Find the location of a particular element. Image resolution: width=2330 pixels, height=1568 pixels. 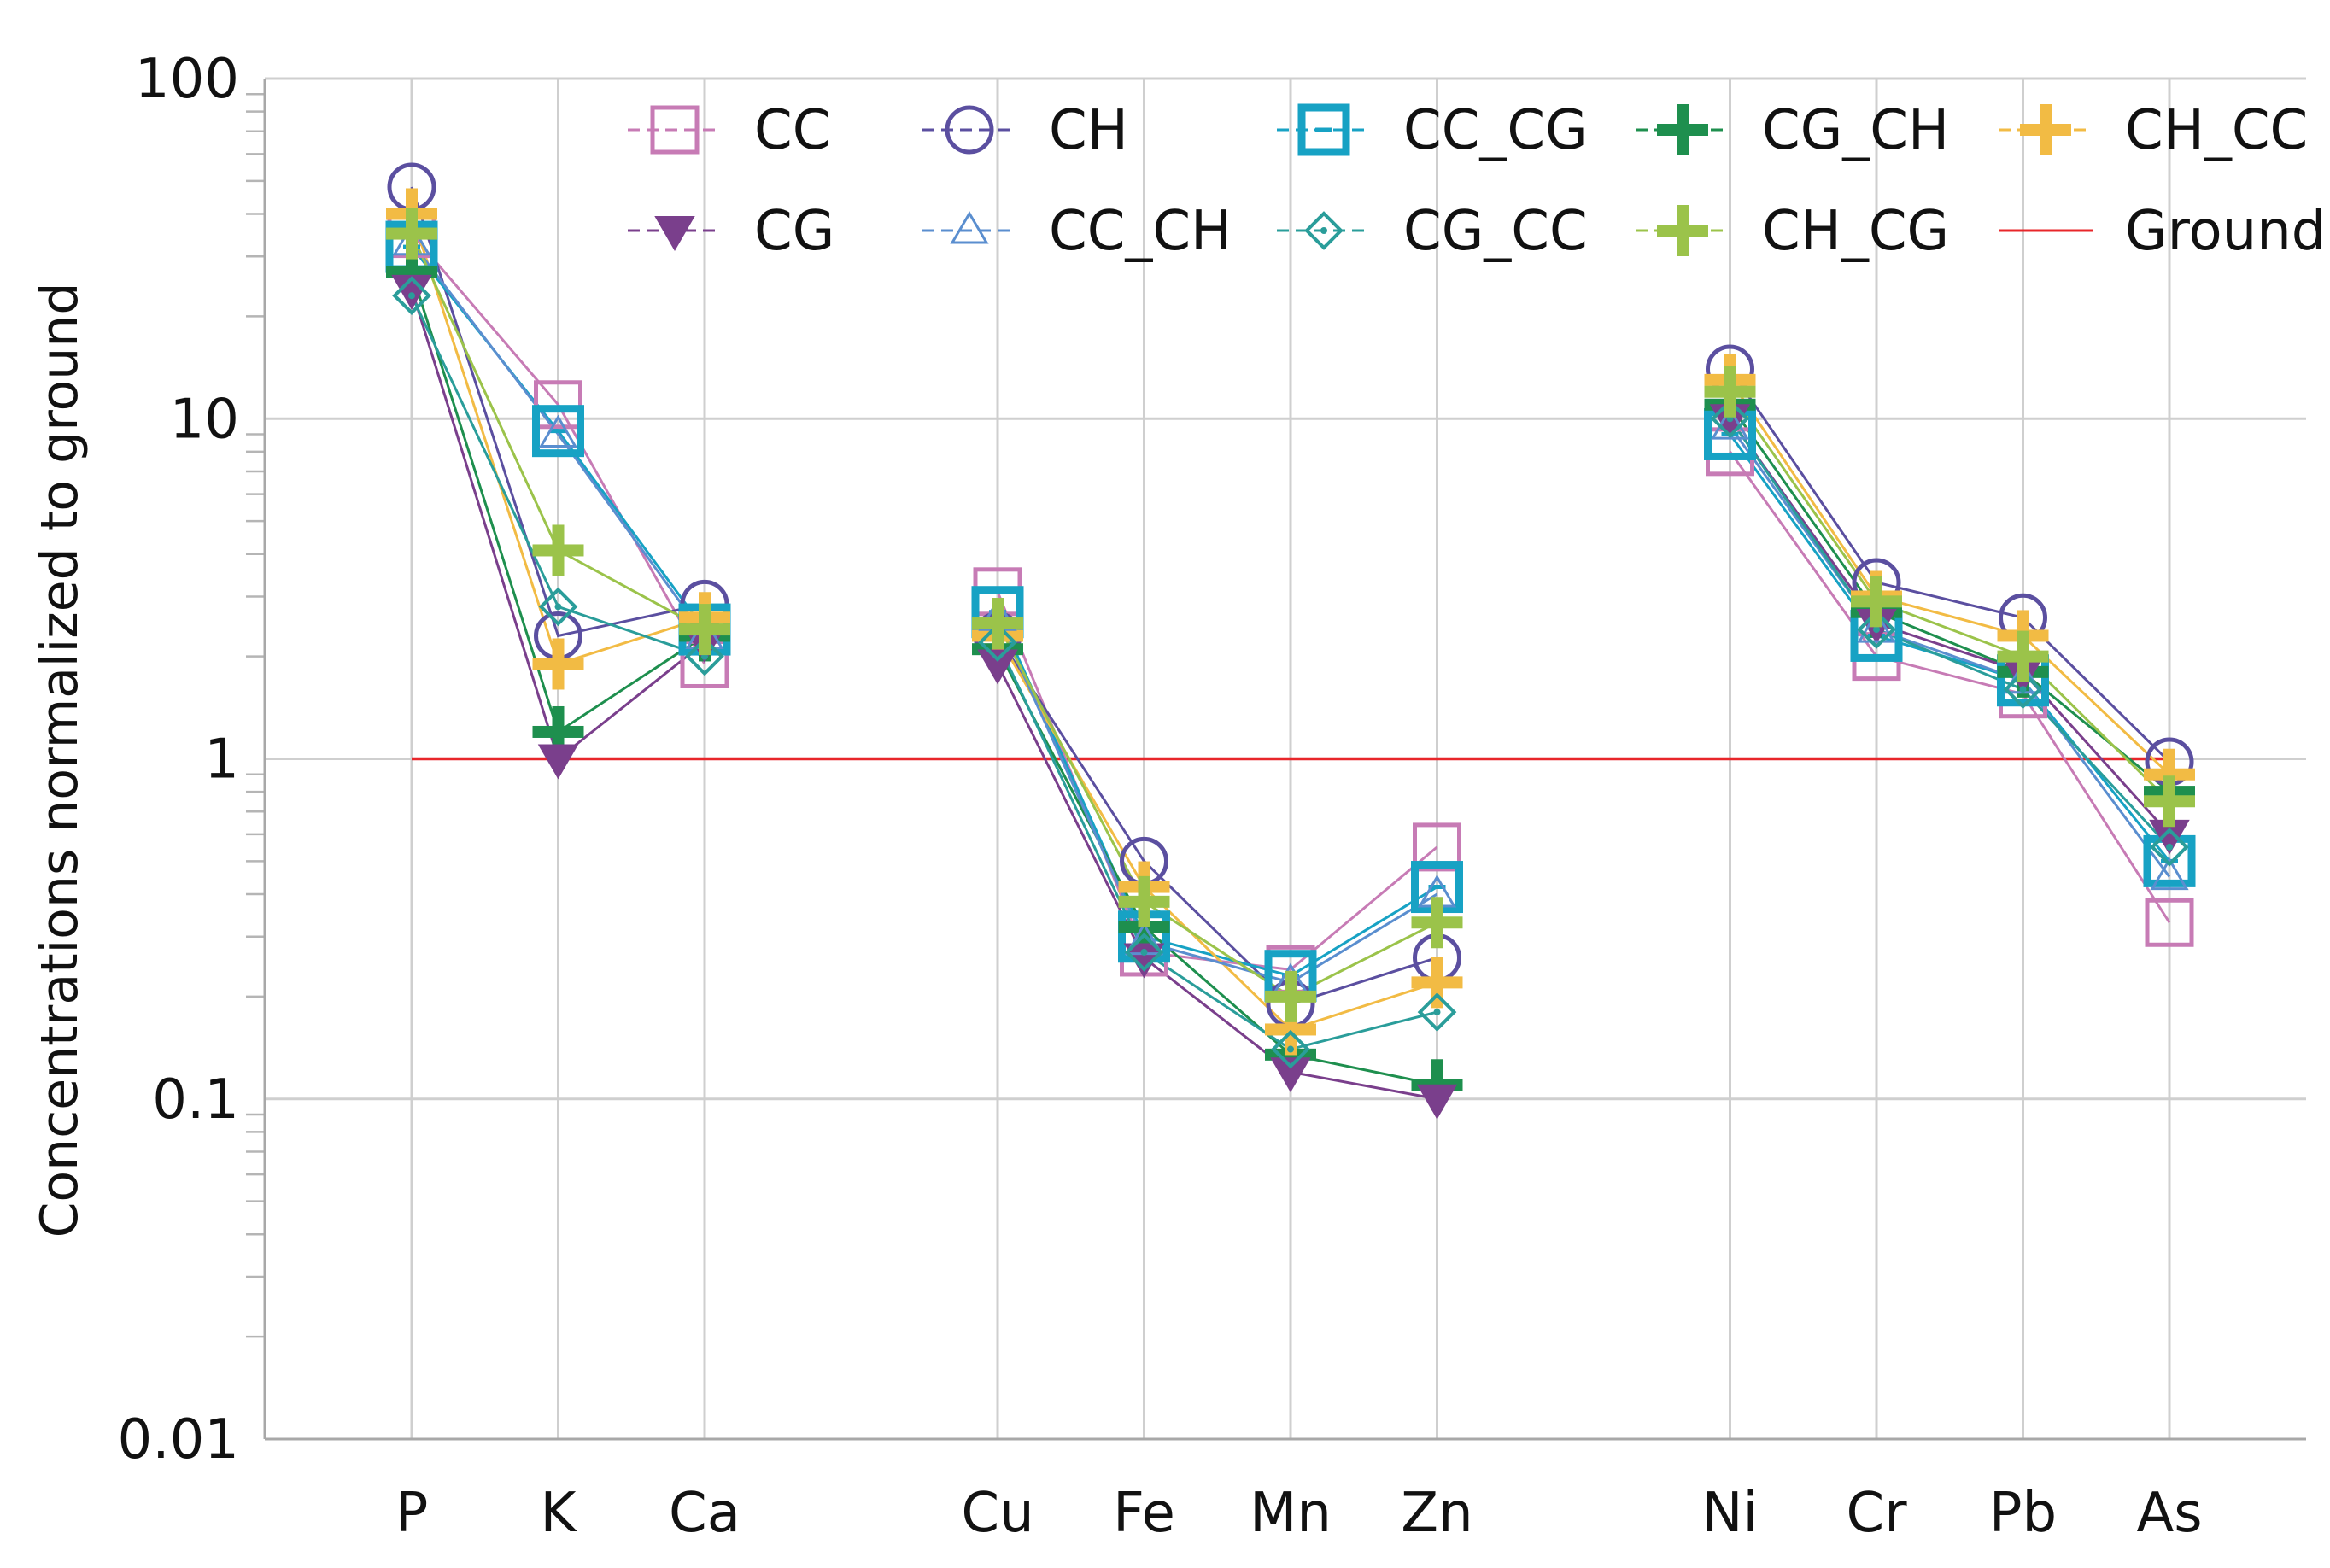

y-tick-label: 1 is located at coordinates (221, 760).